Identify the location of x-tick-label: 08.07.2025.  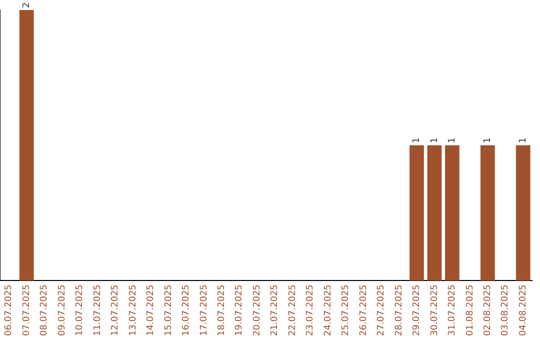
(45, 310).